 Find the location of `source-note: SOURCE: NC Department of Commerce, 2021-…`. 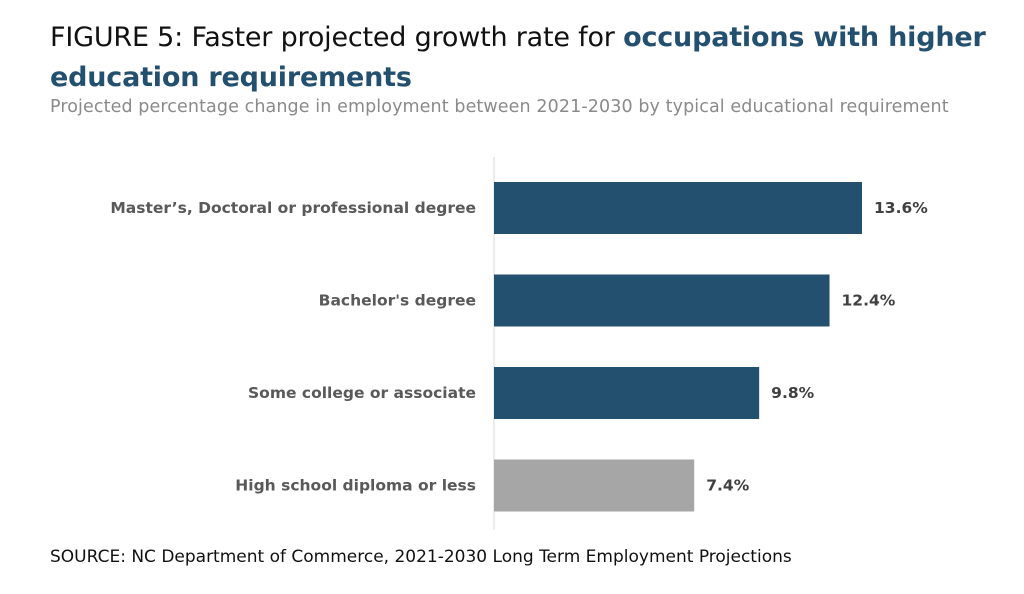

source-note: SOURCE: NC Department of Commerce, 2021-… is located at coordinates (421, 557).